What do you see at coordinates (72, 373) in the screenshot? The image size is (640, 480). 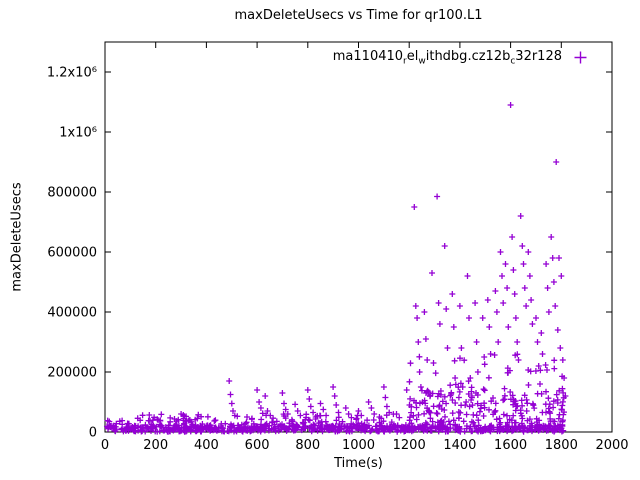 I see `svg-text: 200000` at bounding box center [72, 373].